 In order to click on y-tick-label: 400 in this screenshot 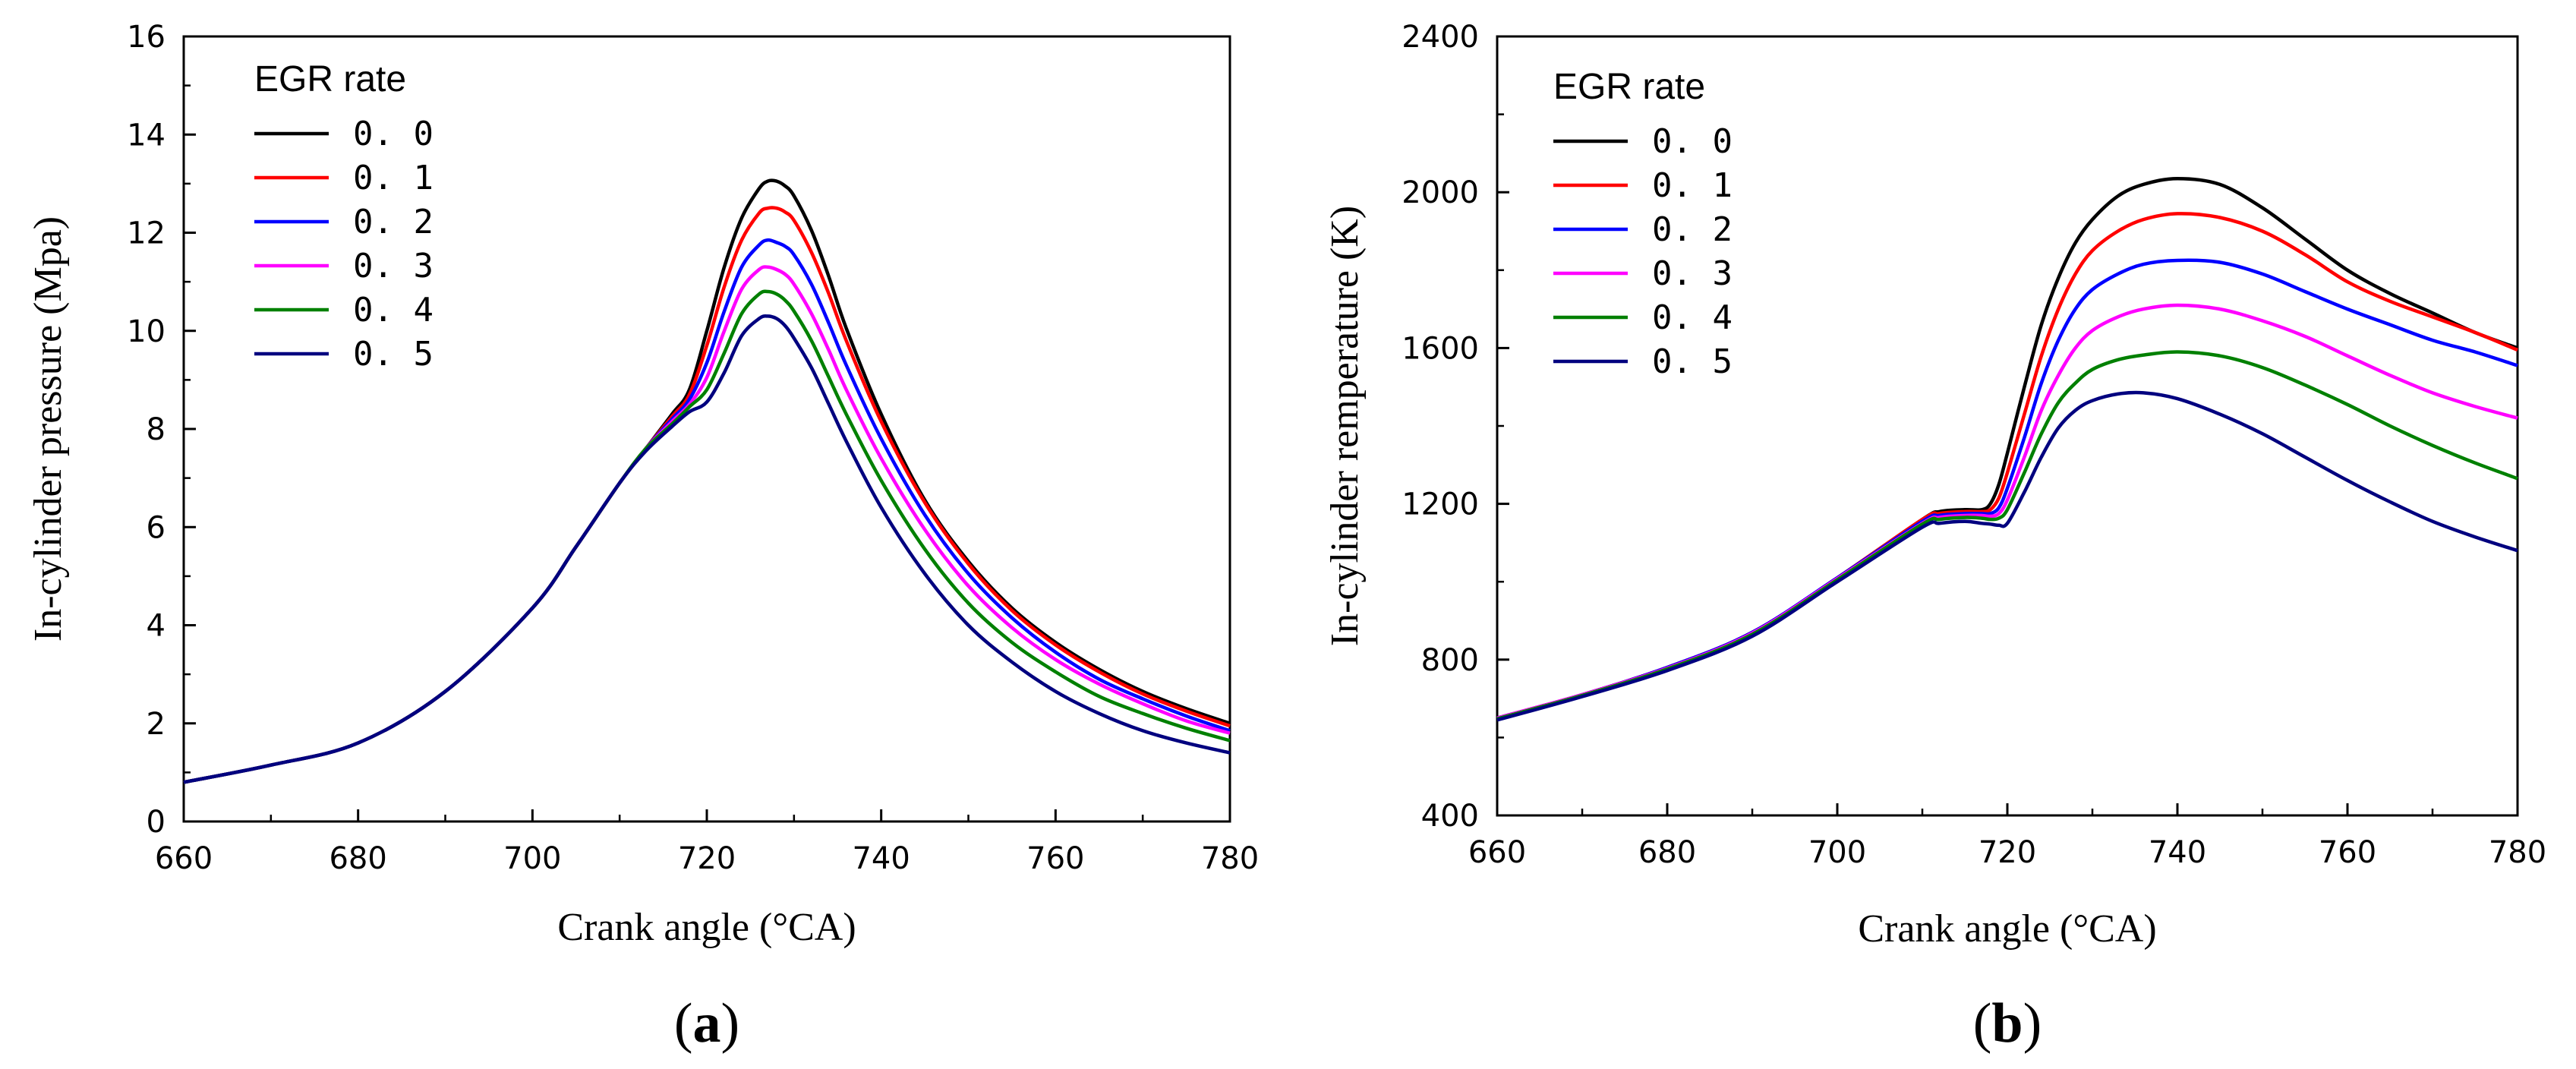, I will do `click(1450, 816)`.